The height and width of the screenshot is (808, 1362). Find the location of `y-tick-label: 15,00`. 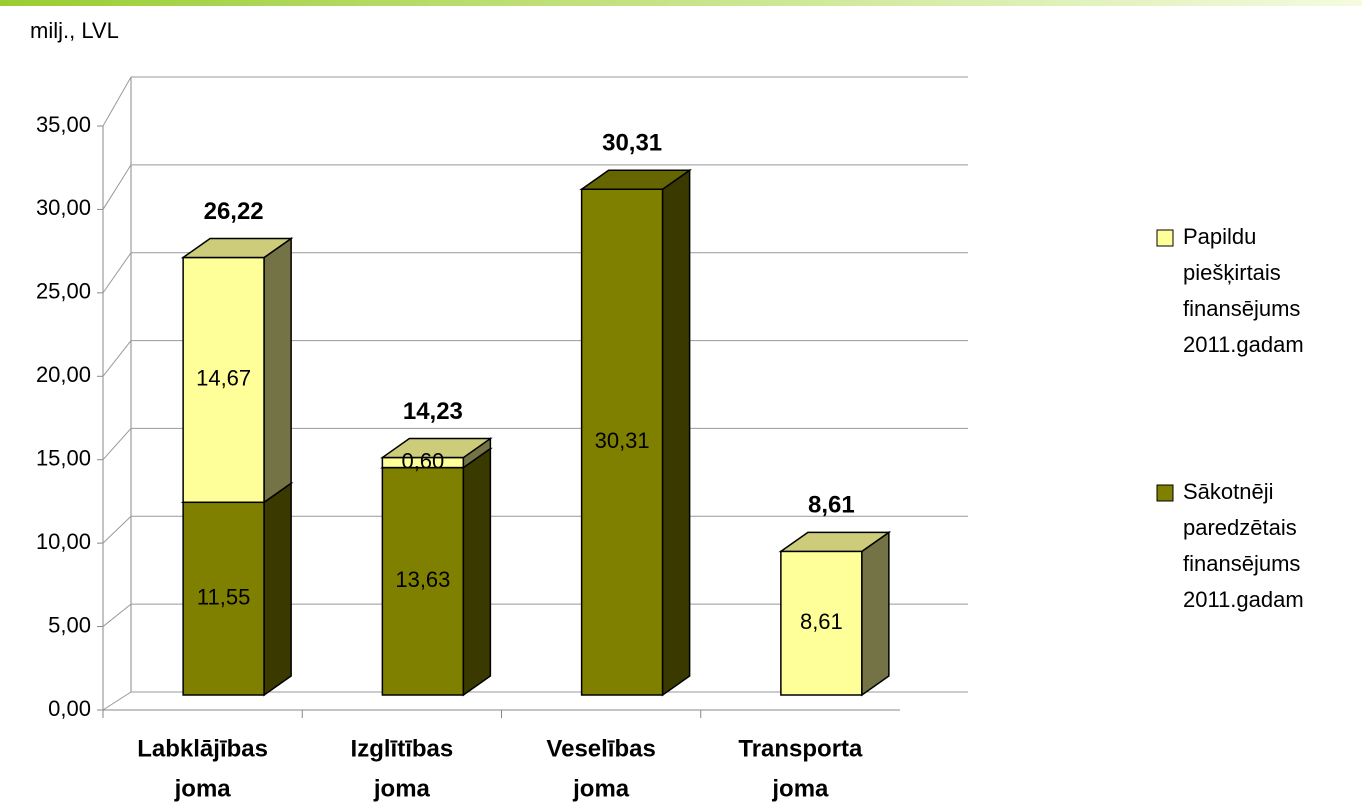

y-tick-label: 15,00 is located at coordinates (63, 458).